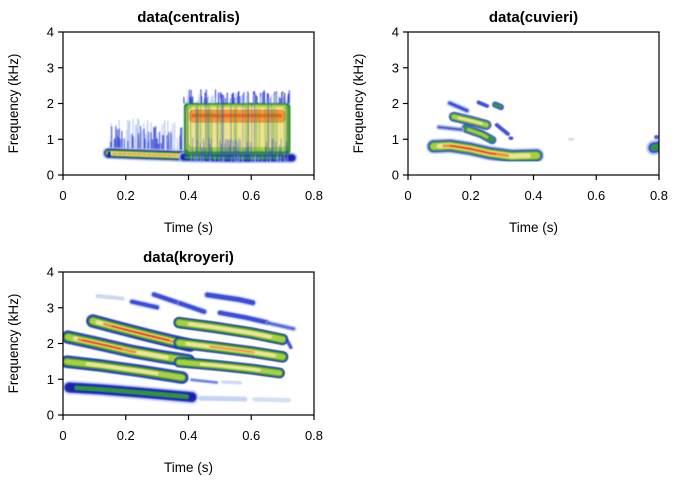 The height and width of the screenshot is (480, 691). What do you see at coordinates (188, 17) in the screenshot?
I see `chart-title: data(centralis)` at bounding box center [188, 17].